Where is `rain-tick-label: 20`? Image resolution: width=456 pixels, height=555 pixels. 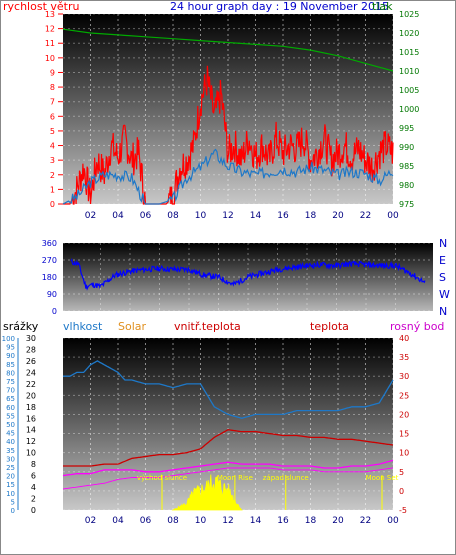 rain-tick-label: 20 is located at coordinates (10, 477).